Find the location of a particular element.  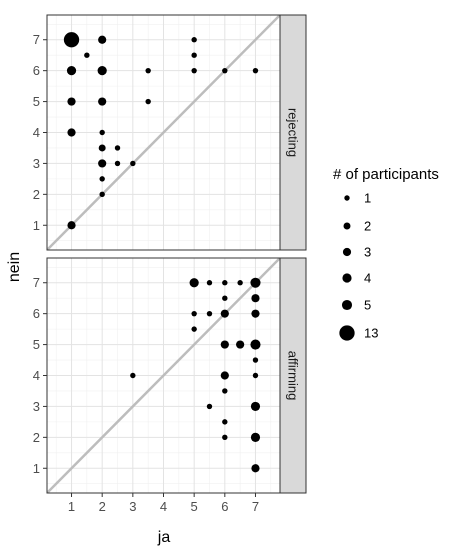

legend-title: # of participants is located at coordinates (386, 174).